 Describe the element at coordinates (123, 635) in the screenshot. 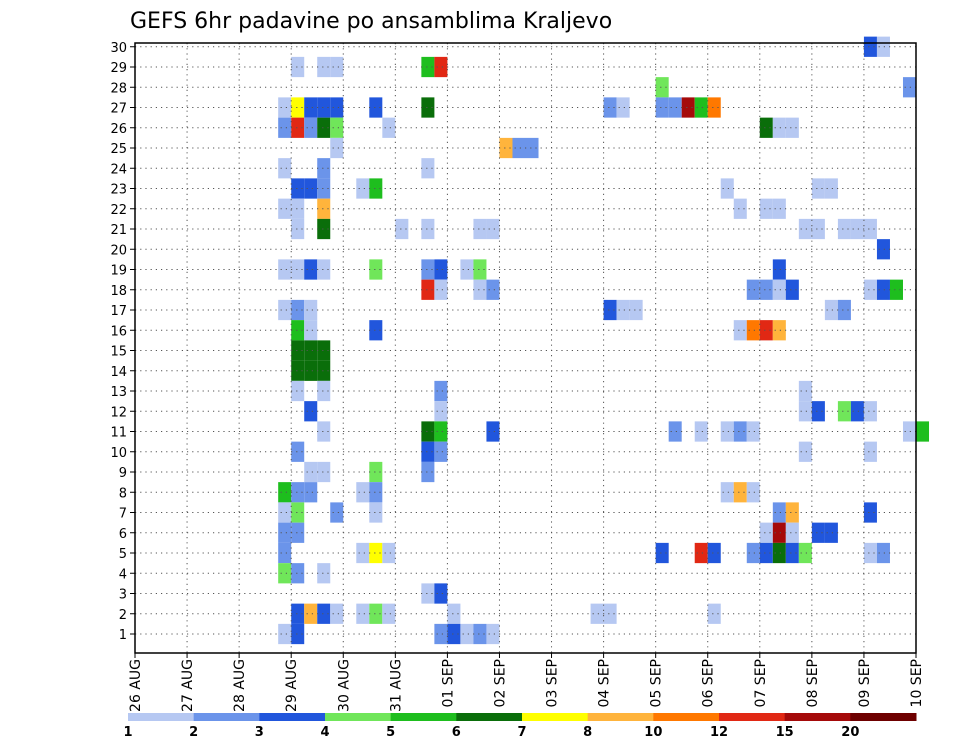

I see `y-tick-label: 1` at that location.